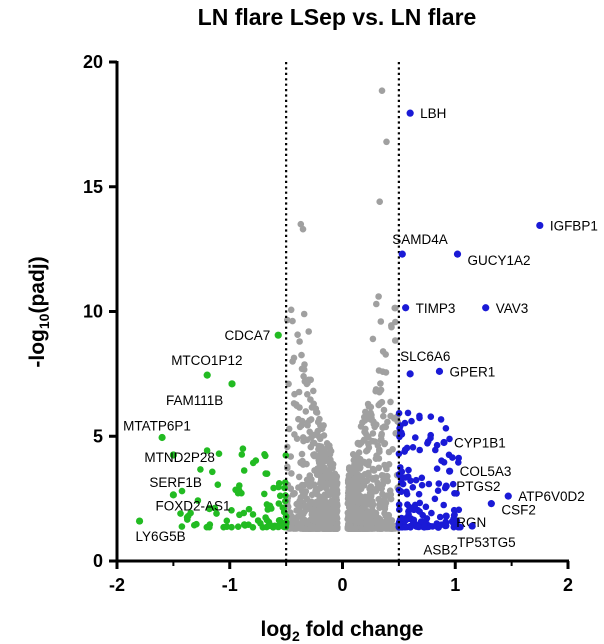 The image size is (604, 644). Describe the element at coordinates (337, 17) in the screenshot. I see `chart-title: LN flare LSep vs. LN flare` at that location.